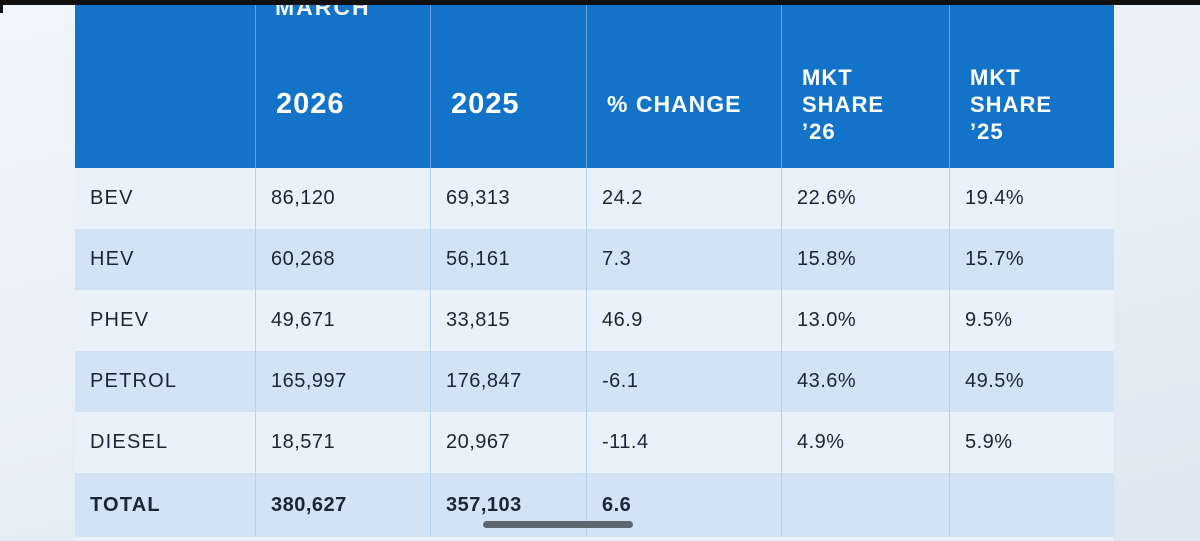 The height and width of the screenshot is (541, 1200). I want to click on next-row-edge, so click(594, 539).